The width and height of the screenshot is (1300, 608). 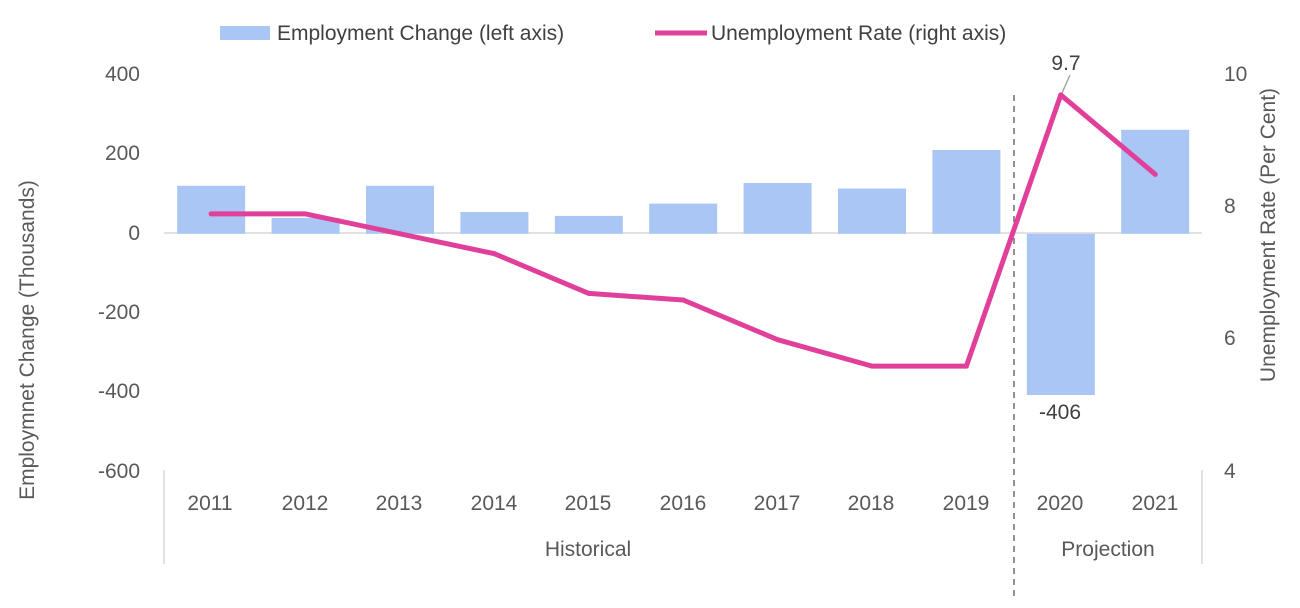 I want to click on data-label-unemployment-2020: 9.7, so click(x=1065, y=63).